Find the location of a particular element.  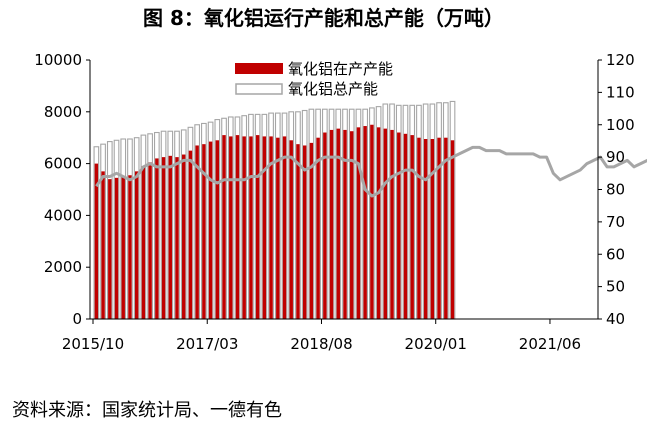

y-right-tick-label: 100 is located at coordinates (620, 125).